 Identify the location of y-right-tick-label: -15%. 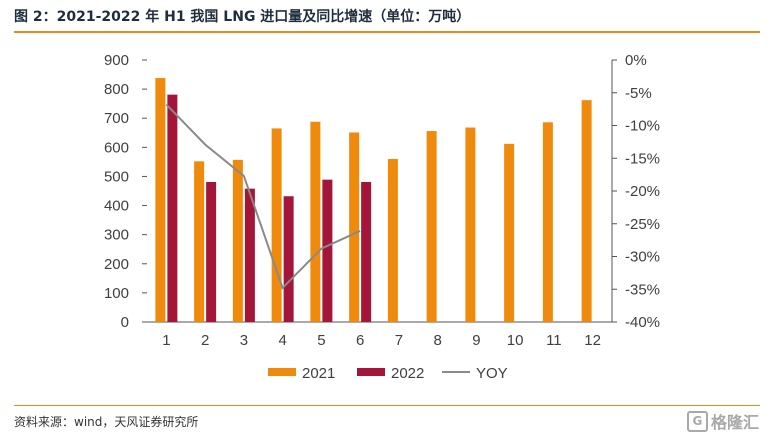
(642, 158).